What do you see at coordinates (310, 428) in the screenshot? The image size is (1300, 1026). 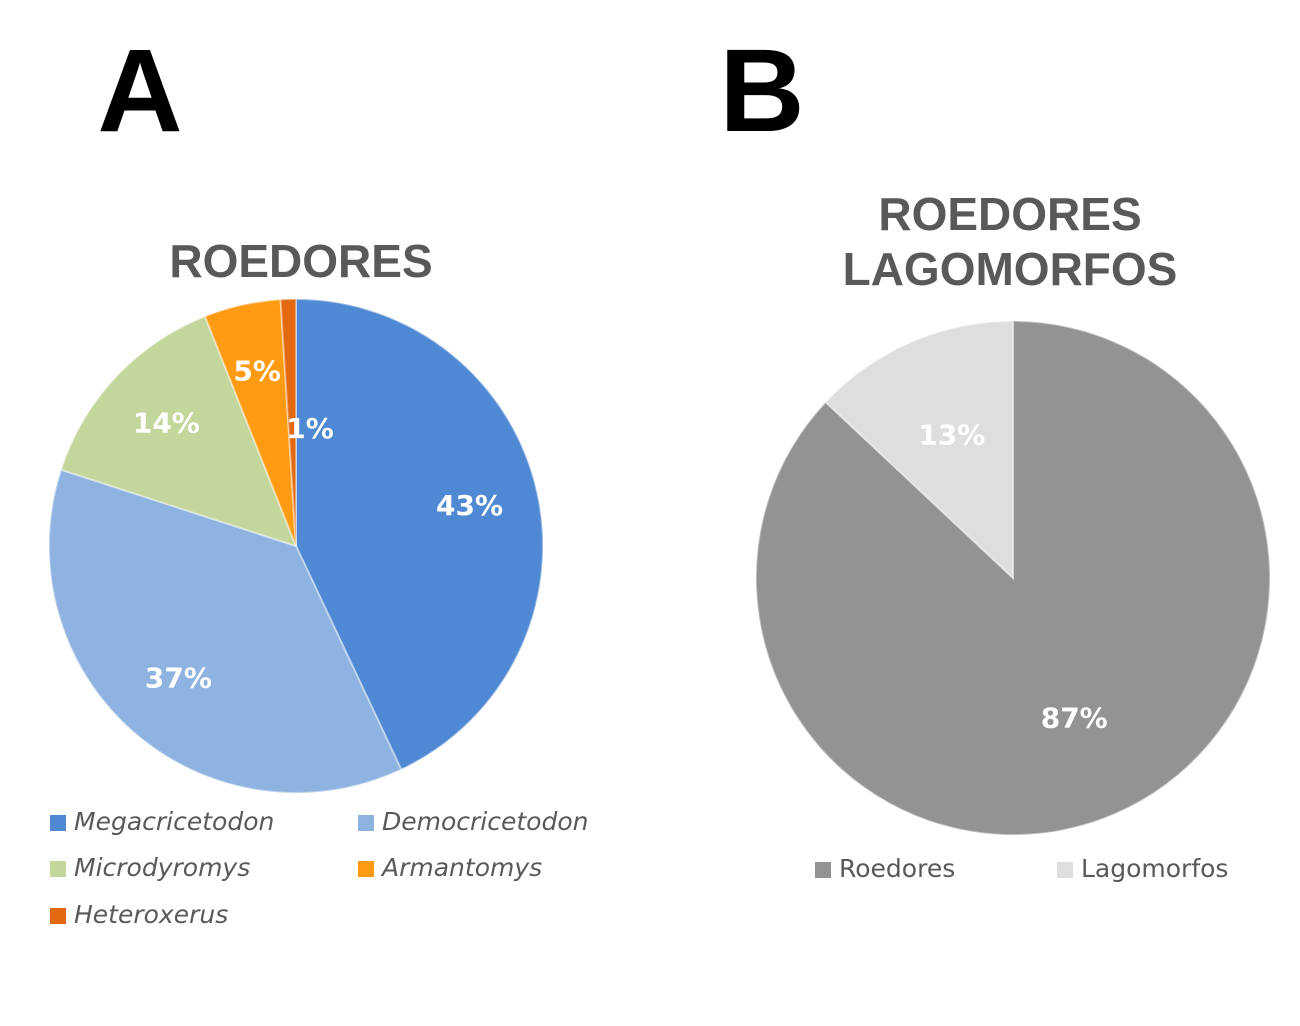 I see `value-label: 1%` at bounding box center [310, 428].